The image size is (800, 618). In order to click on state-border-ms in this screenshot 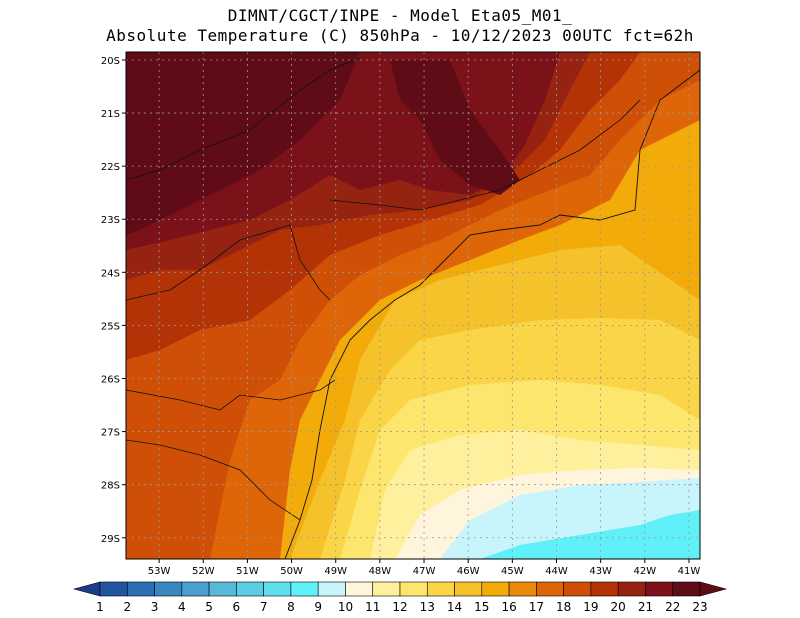, I will do `click(243, 119)`.